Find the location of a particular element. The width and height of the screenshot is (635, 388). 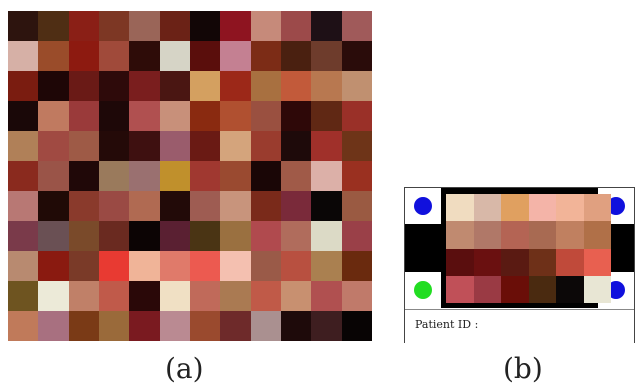

patient-id-field: Patient ID : is located at coordinates (519, 326).